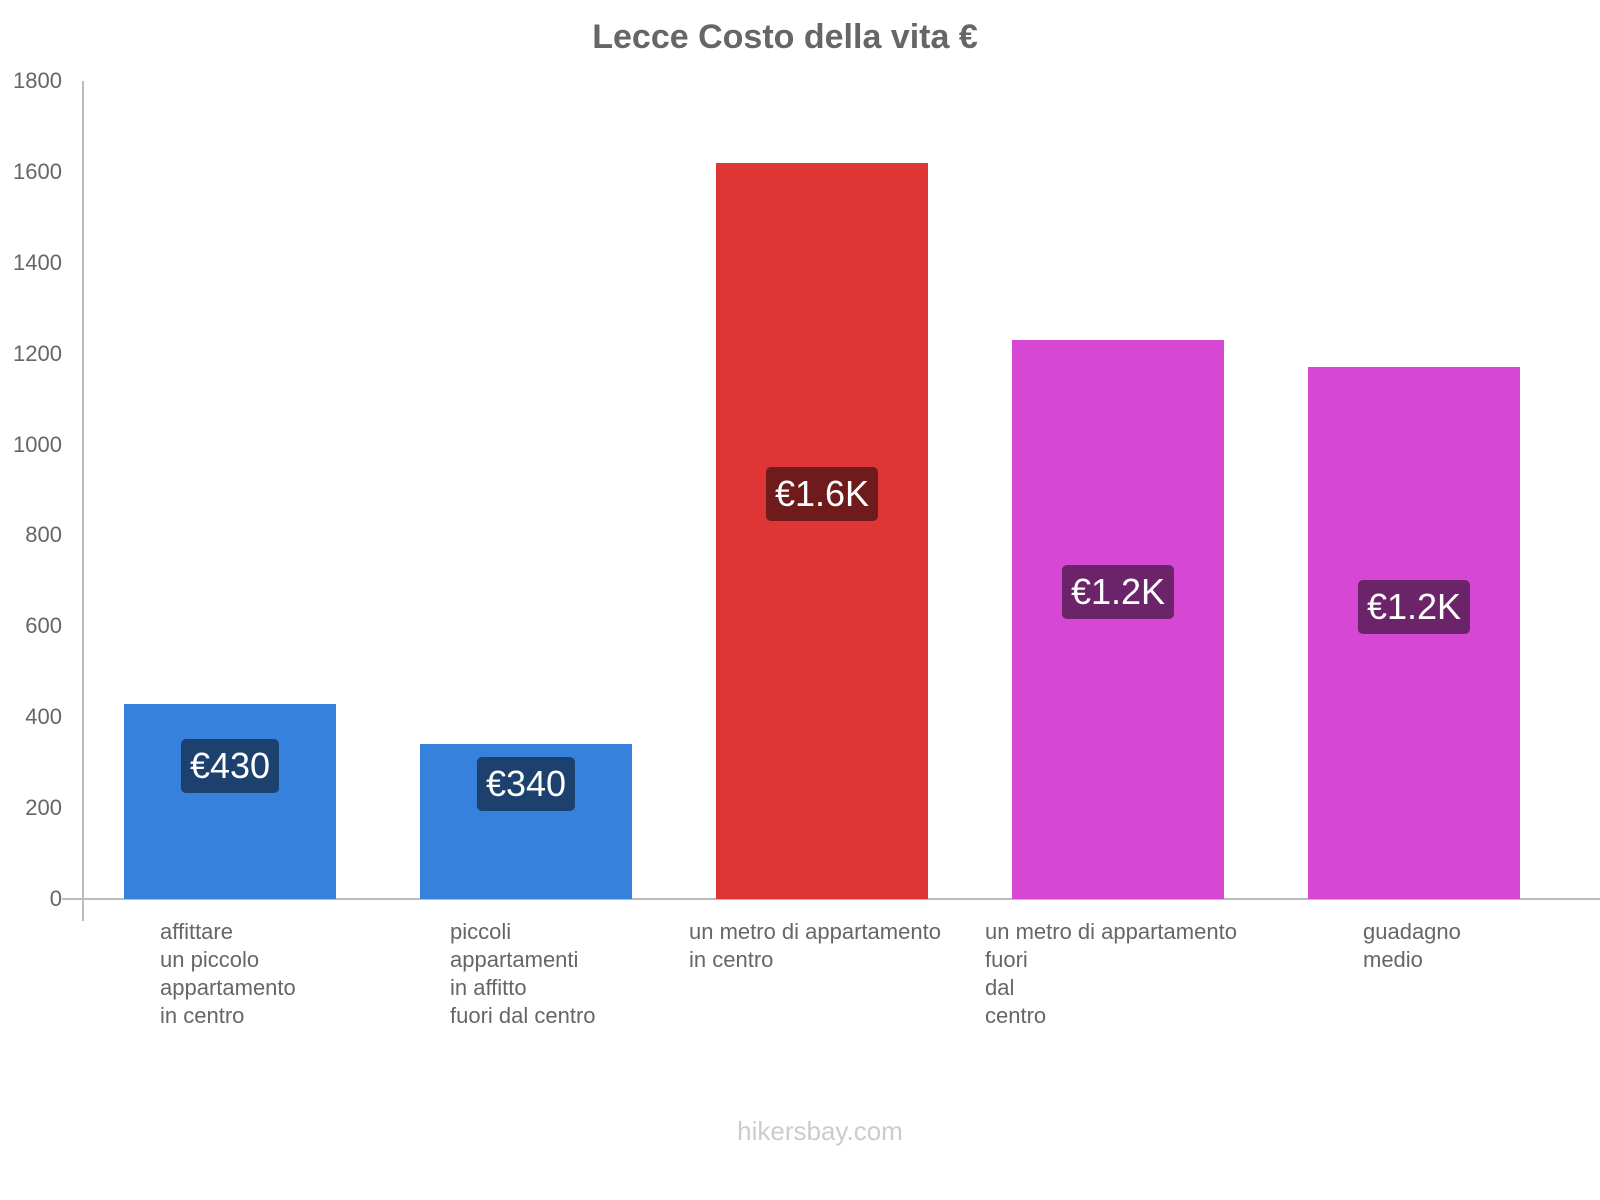 The height and width of the screenshot is (1200, 1600). What do you see at coordinates (37, 353) in the screenshot?
I see `y-tick-label: 1200` at bounding box center [37, 353].